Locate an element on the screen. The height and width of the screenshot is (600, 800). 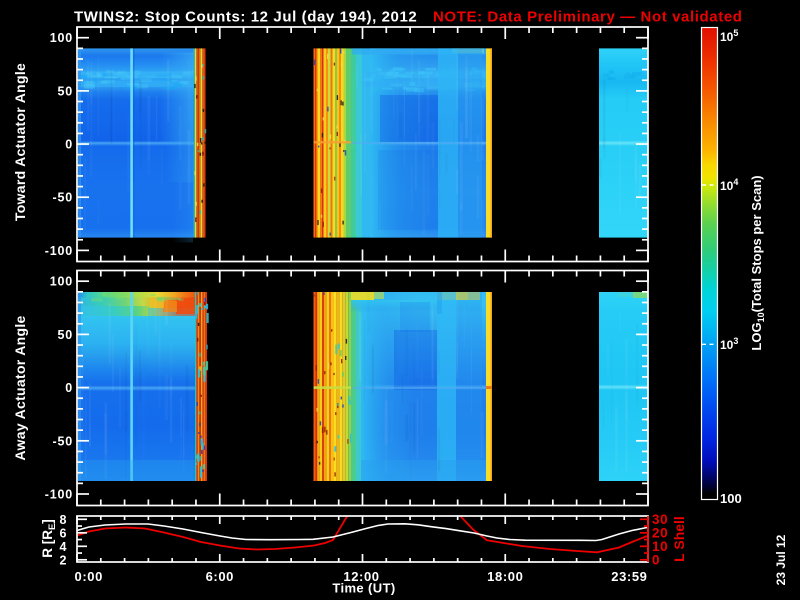
svg-text: 23 Jul 12 is located at coordinates (781, 559).